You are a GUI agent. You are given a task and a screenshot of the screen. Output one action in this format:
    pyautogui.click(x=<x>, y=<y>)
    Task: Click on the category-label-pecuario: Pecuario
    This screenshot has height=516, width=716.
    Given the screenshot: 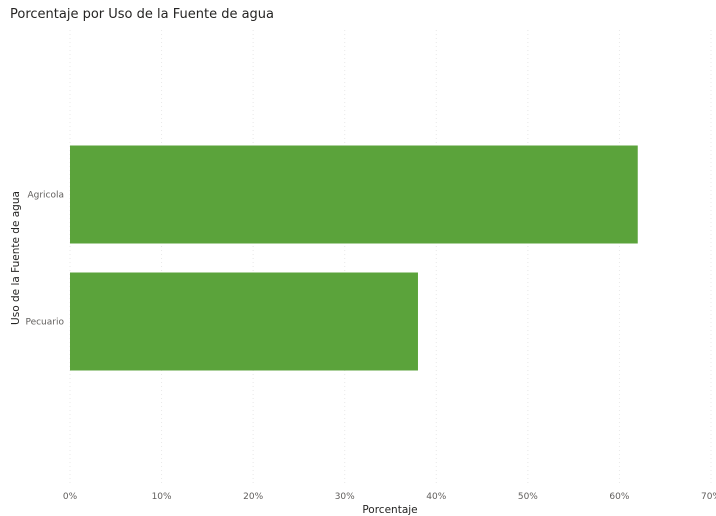 What is the action you would take?
    pyautogui.click(x=44, y=323)
    